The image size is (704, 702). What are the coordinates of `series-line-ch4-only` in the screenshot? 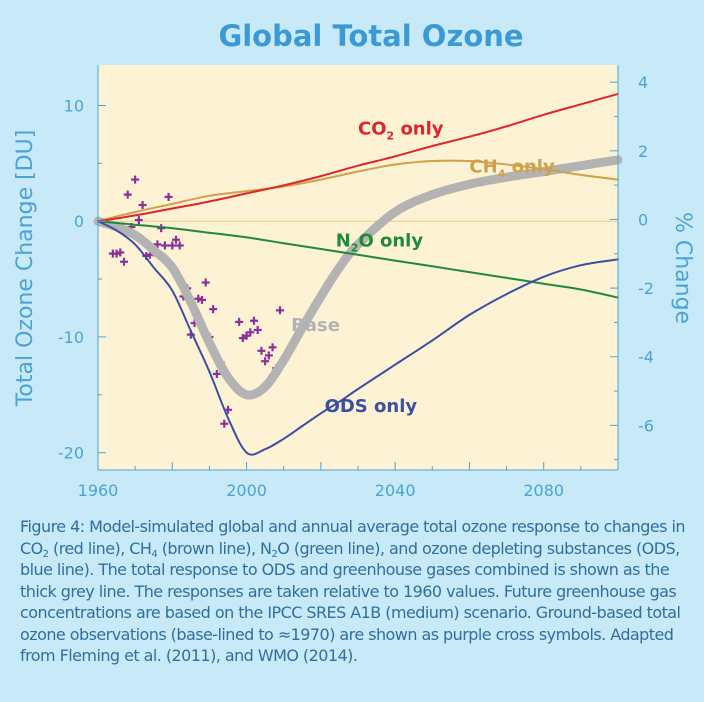 It's located at (358, 191).